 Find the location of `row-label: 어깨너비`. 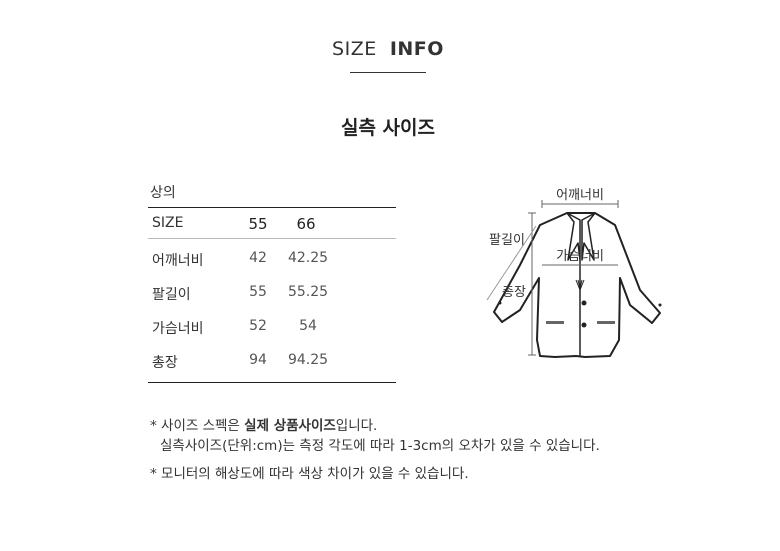

row-label: 어깨너비 is located at coordinates (178, 261).